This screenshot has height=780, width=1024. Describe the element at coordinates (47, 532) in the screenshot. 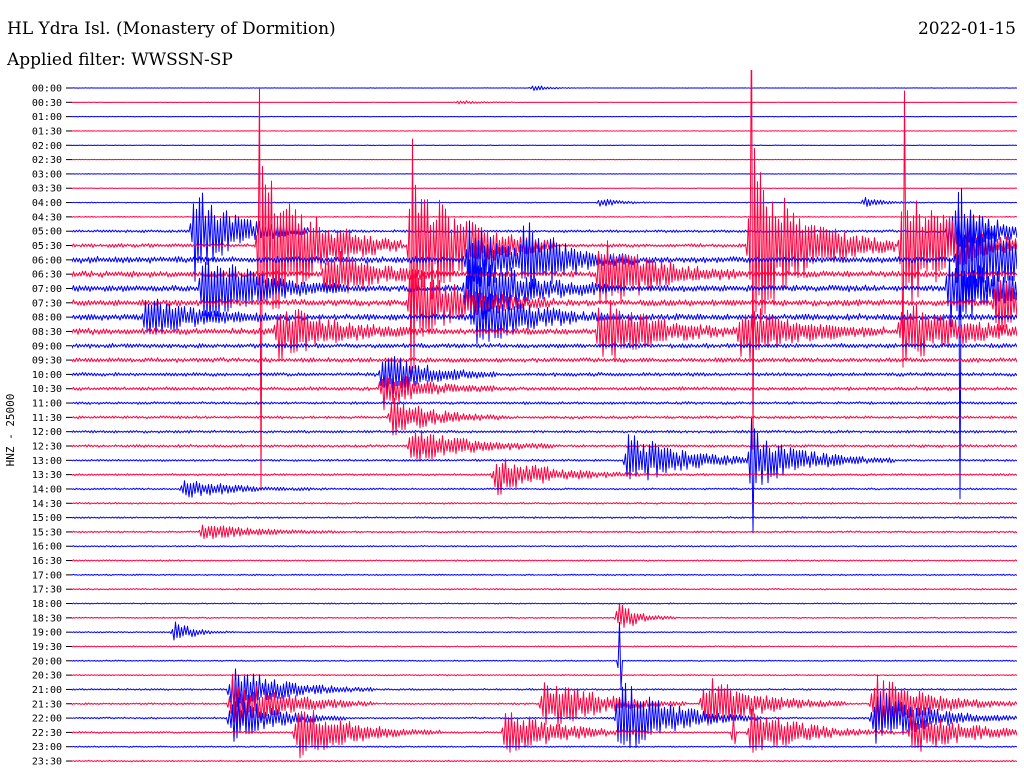

I see `time-tick-label: 15:30` at that location.